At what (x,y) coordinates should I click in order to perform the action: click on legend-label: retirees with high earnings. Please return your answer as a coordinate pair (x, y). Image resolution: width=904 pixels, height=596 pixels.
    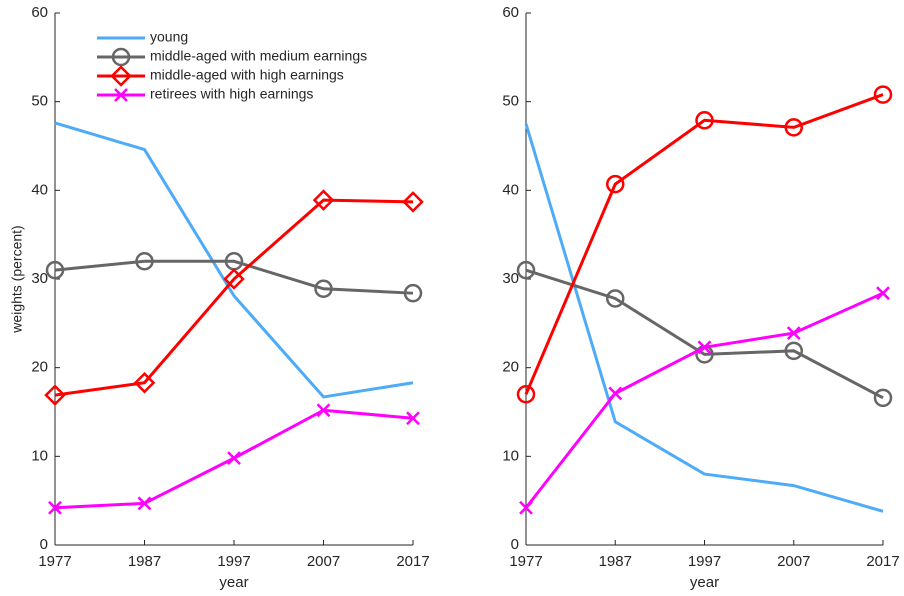
    Looking at the image, I should click on (231, 94).